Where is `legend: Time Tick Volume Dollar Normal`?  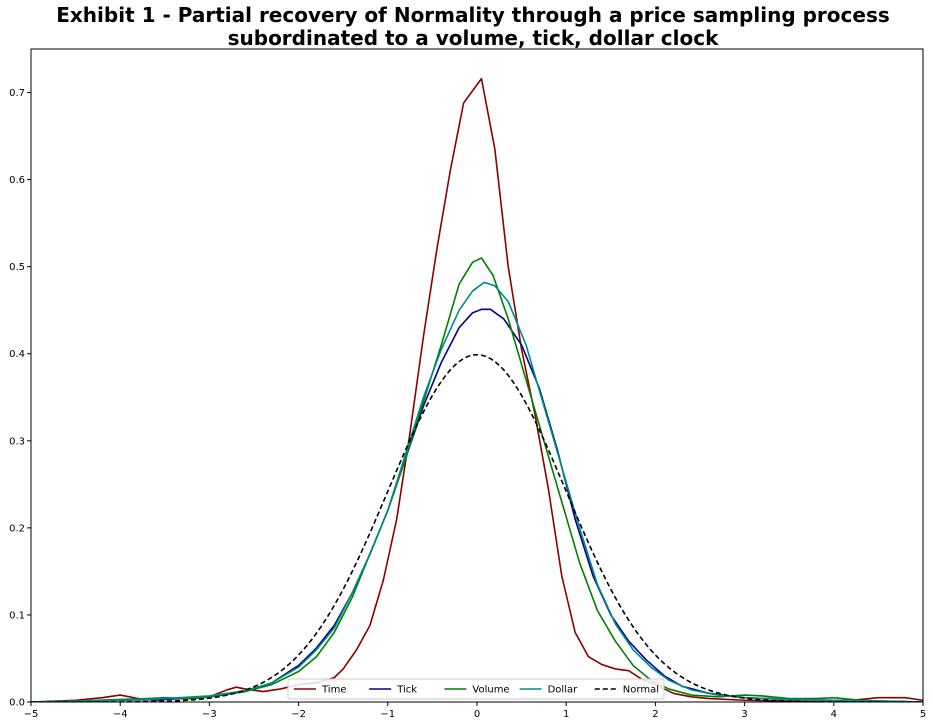
legend: Time Tick Volume Dollar Normal is located at coordinates (476, 689).